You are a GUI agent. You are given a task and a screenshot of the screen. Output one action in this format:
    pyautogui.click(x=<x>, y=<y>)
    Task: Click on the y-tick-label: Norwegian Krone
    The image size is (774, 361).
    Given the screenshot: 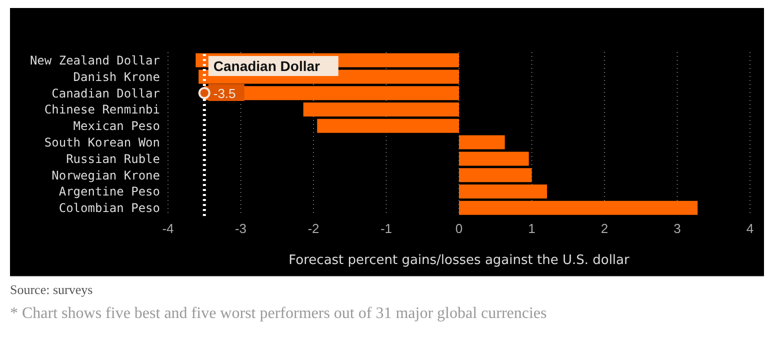 What is the action you would take?
    pyautogui.click(x=106, y=175)
    